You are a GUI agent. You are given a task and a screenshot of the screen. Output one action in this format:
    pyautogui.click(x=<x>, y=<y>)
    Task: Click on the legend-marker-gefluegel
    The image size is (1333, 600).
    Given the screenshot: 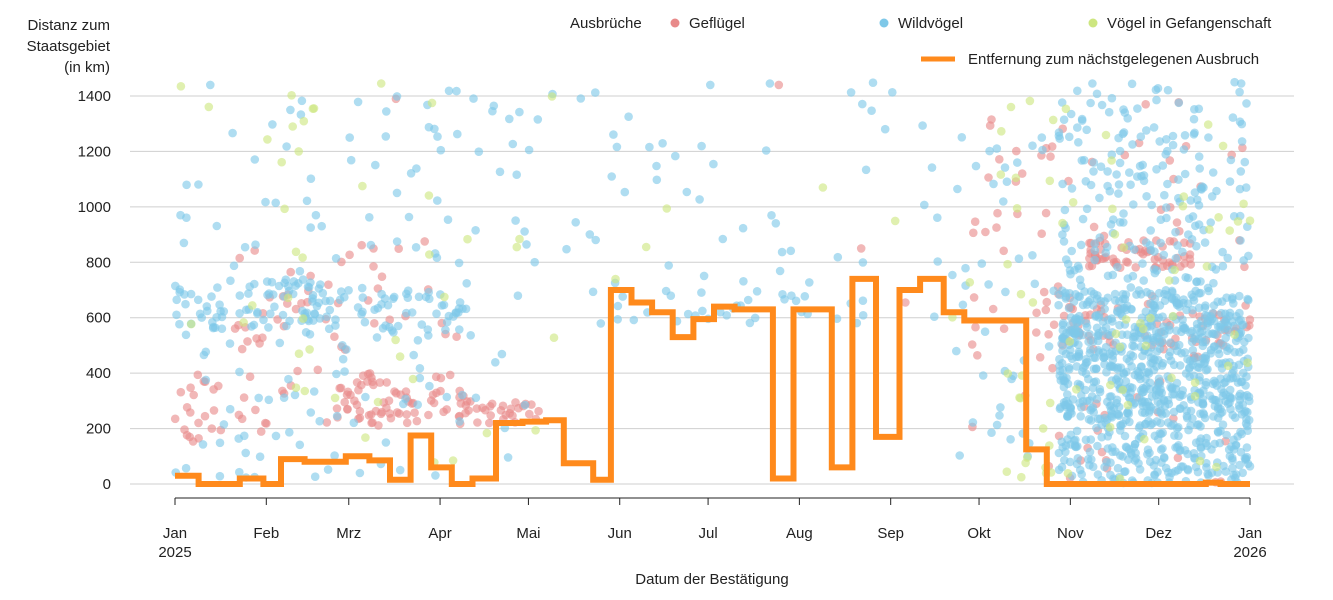 What is the action you would take?
    pyautogui.click(x=675, y=23)
    